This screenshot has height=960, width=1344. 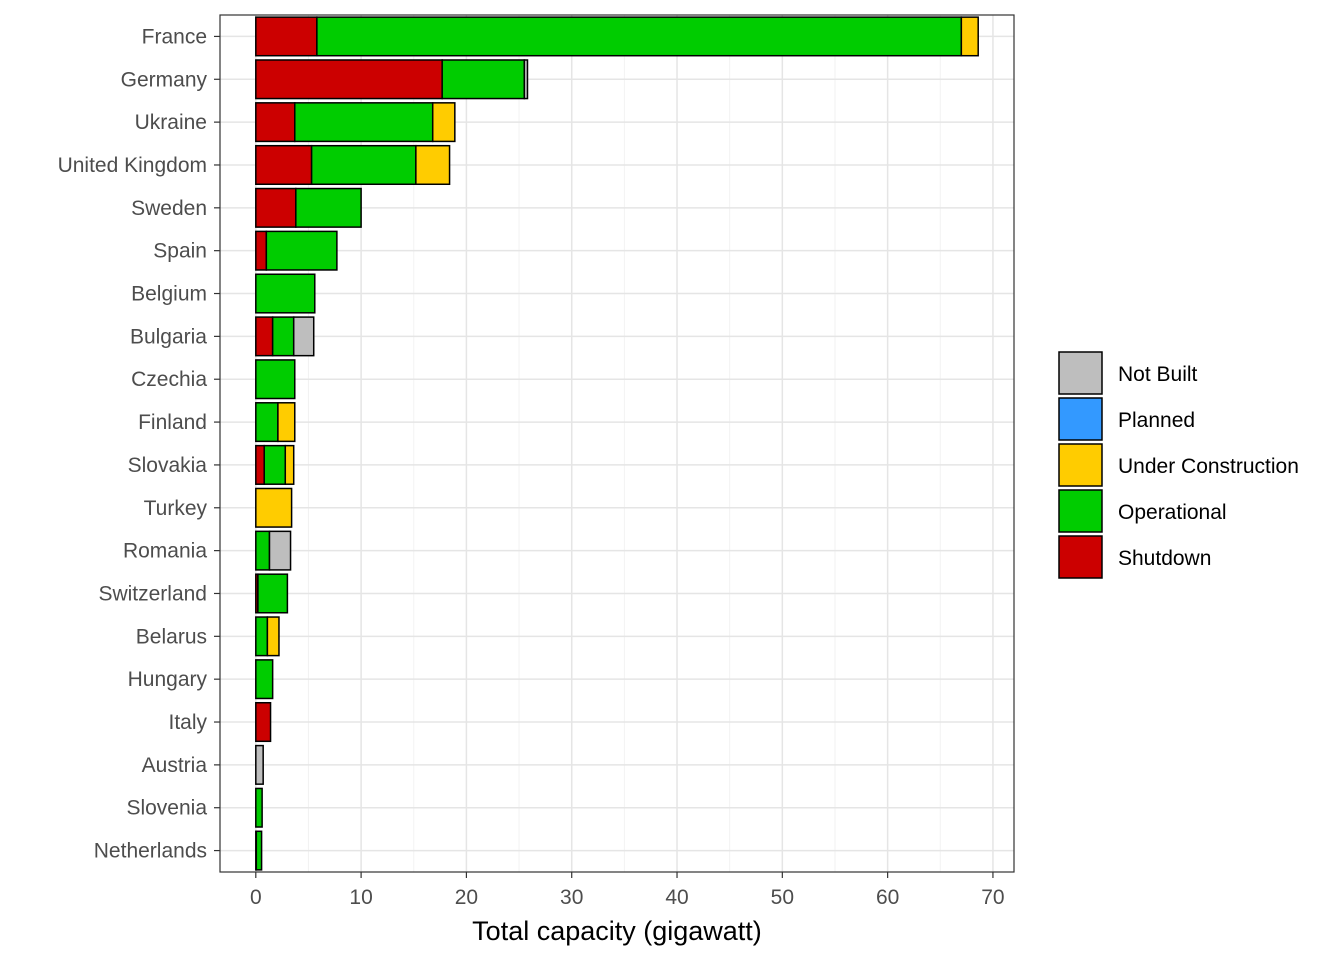 What do you see at coordinates (273, 593) in the screenshot?
I see `bar-switzerland-operational` at bounding box center [273, 593].